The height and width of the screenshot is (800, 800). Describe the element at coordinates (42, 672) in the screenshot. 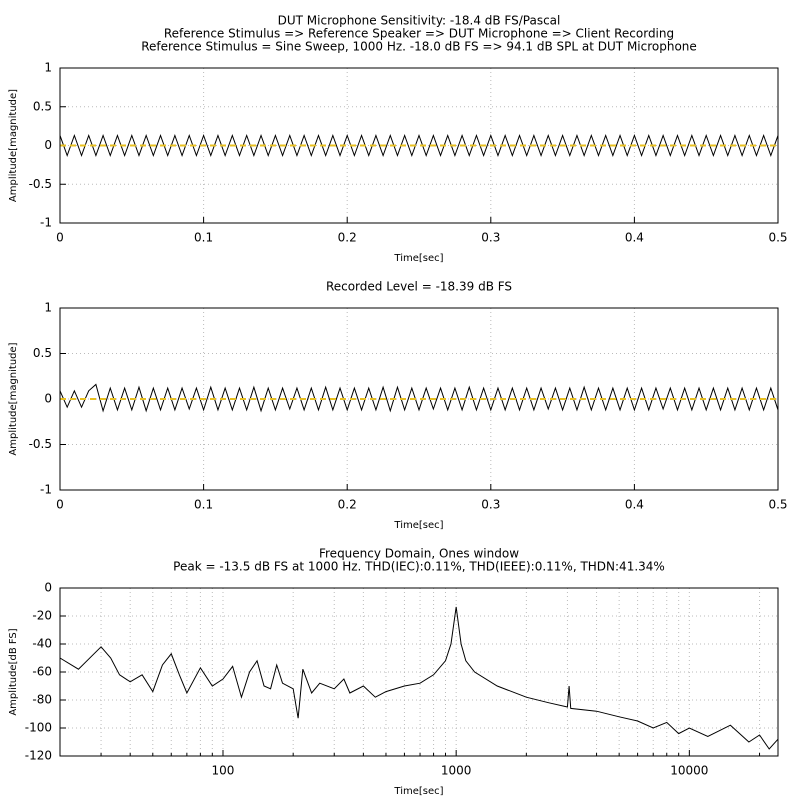

I see `y-tick-label: -60` at that location.